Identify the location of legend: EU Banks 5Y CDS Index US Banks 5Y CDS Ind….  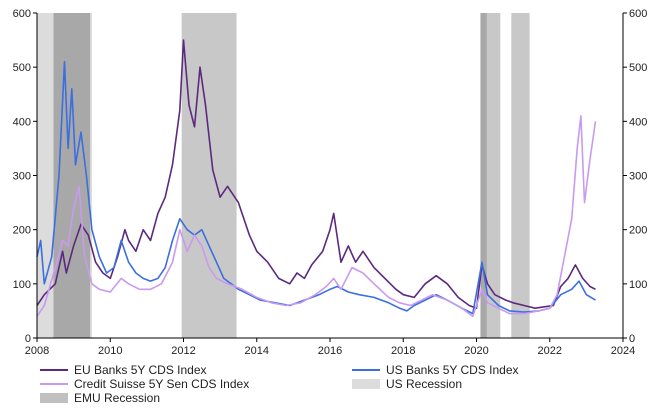
(279, 384).